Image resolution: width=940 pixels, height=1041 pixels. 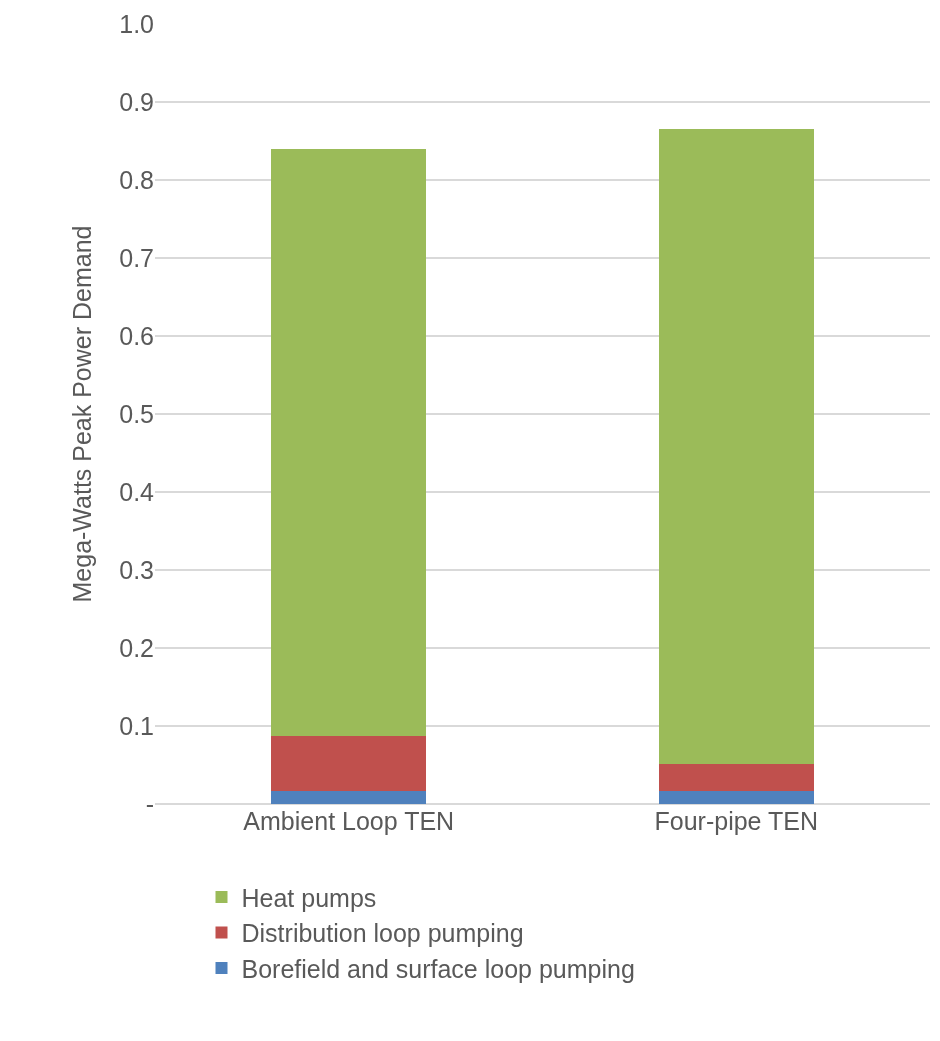 What do you see at coordinates (309, 897) in the screenshot?
I see `legend-label: Heat pumps` at bounding box center [309, 897].